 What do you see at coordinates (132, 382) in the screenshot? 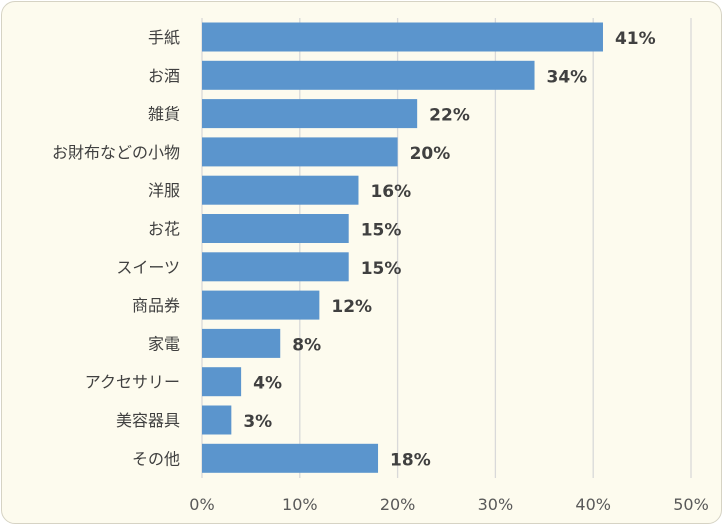
I see `category-label: アクセサリー` at bounding box center [132, 382].